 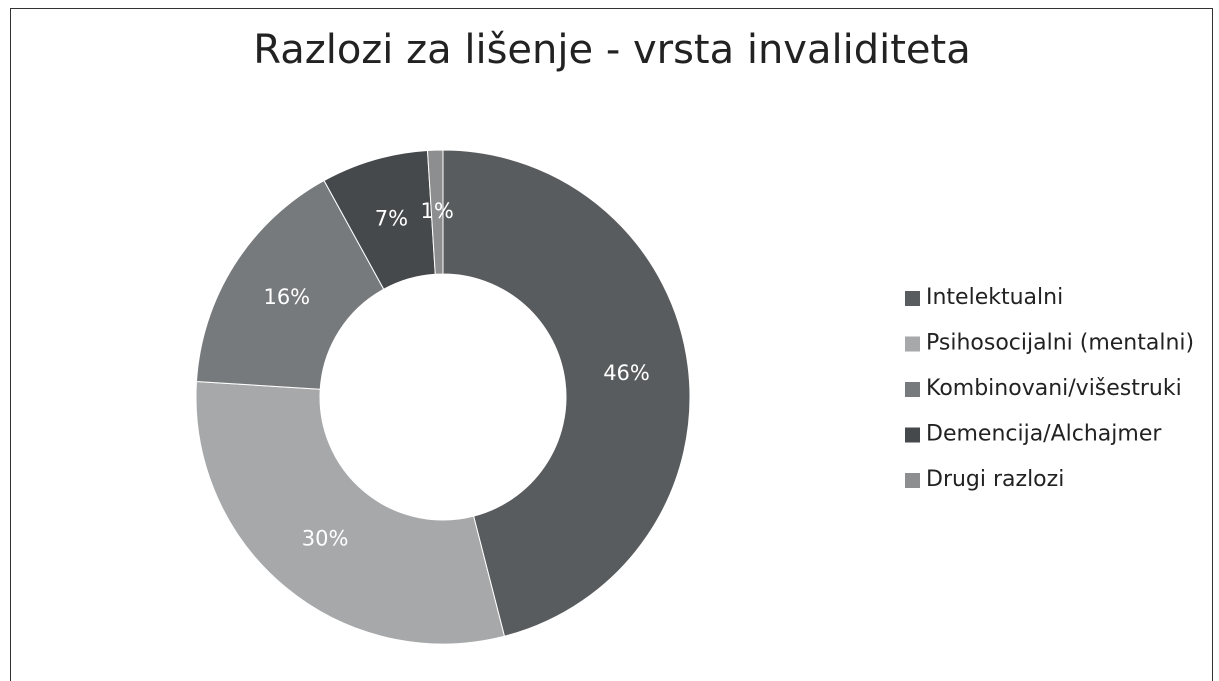 What do you see at coordinates (995, 479) in the screenshot?
I see `legend-label: Drugi razlozi` at bounding box center [995, 479].